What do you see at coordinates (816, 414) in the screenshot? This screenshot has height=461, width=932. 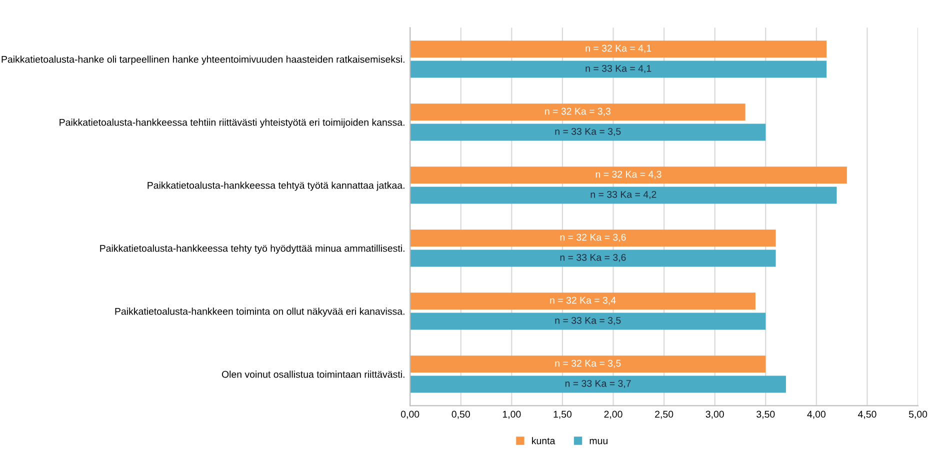 I see `x-tick-label: 4,00` at bounding box center [816, 414].